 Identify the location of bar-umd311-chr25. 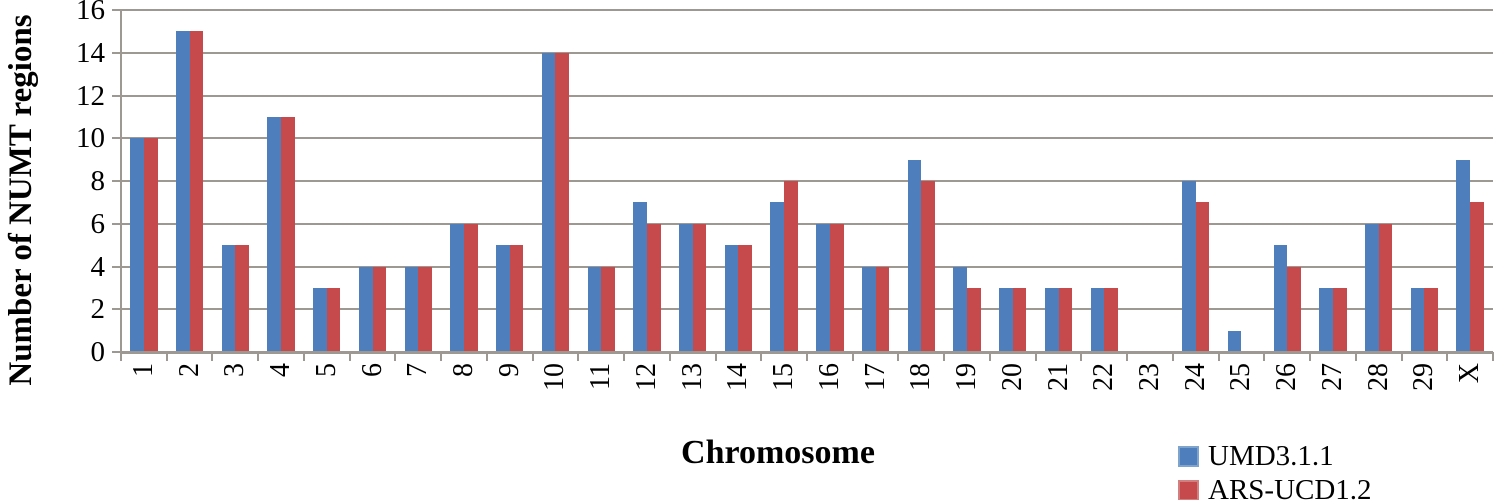
(1234, 341).